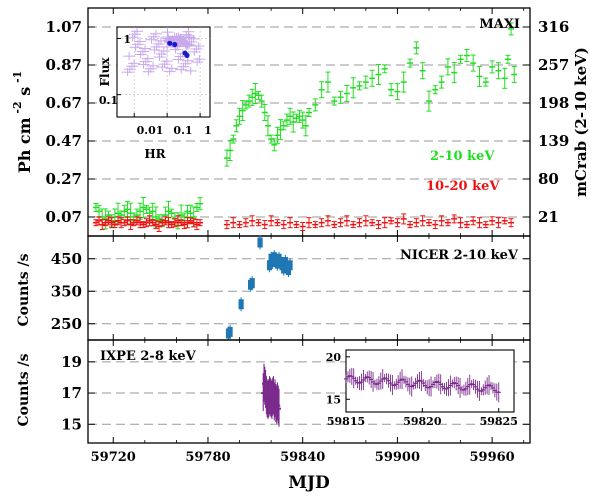 Image resolution: width=598 pixels, height=497 pixels. Describe the element at coordinates (63, 141) in the screenshot. I see `maxi-left-tick-label: 0.47` at that location.